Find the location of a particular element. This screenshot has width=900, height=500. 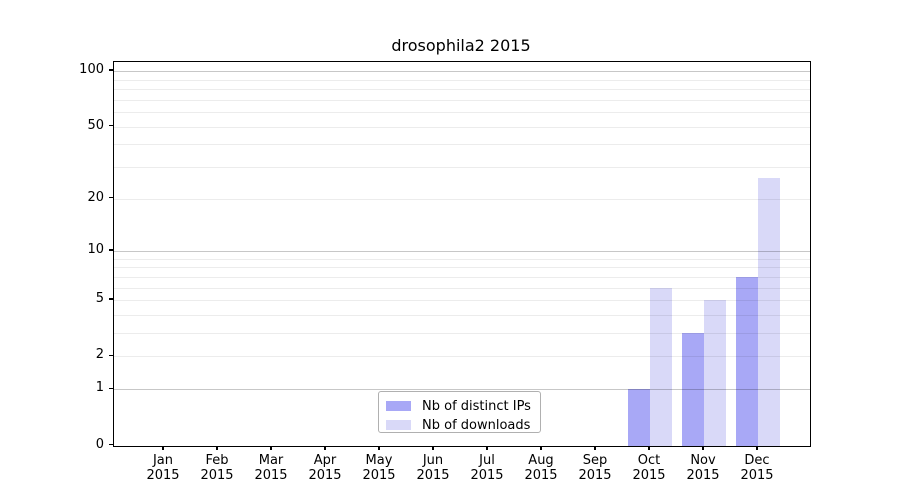

x-tick-label-jan: Jan 2015 is located at coordinates (163, 468).